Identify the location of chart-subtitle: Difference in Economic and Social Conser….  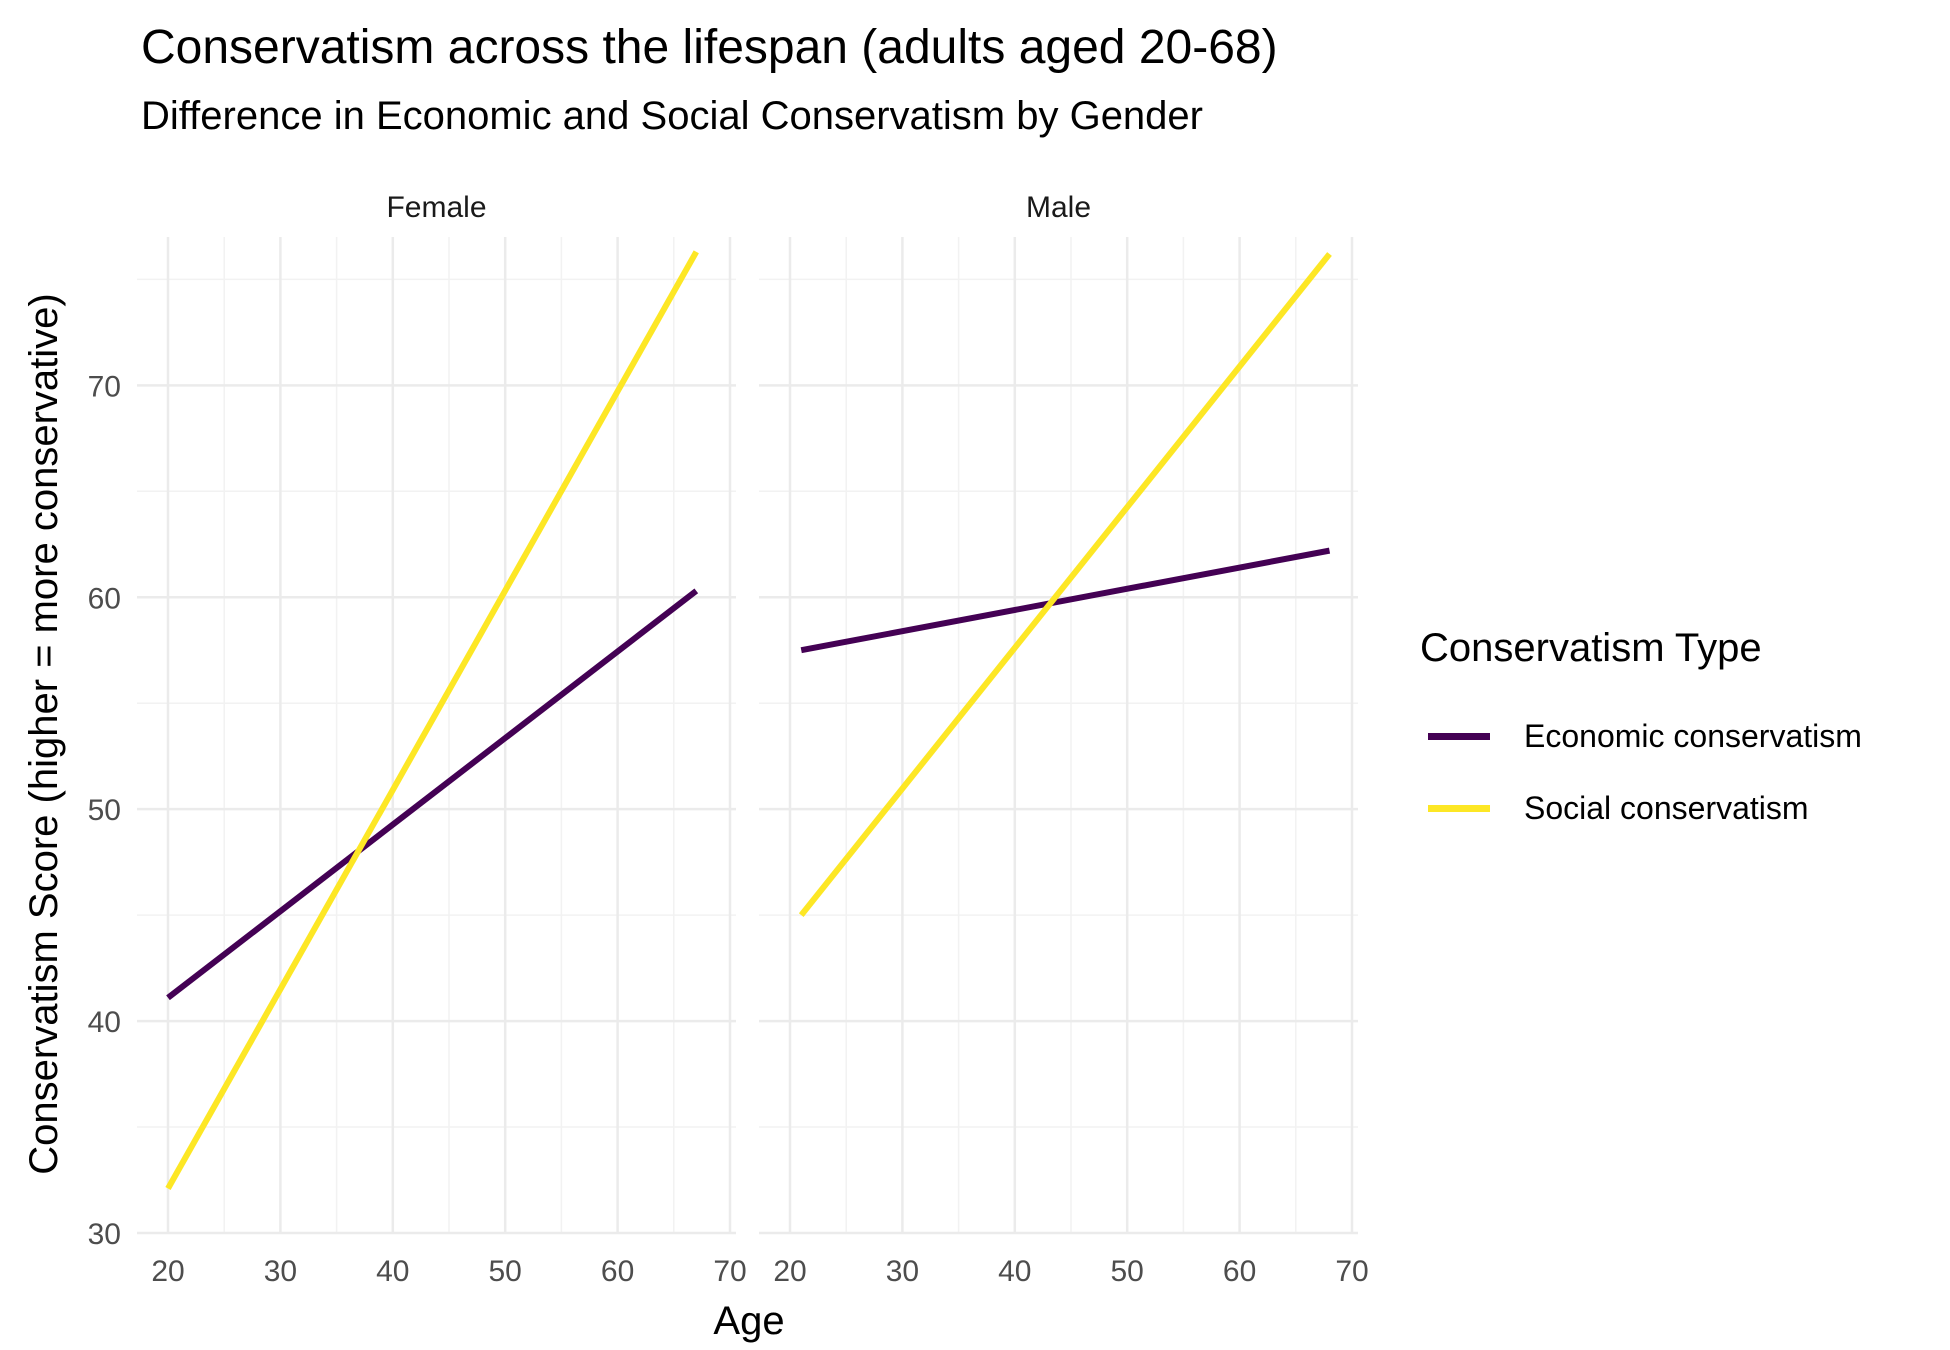
(672, 116).